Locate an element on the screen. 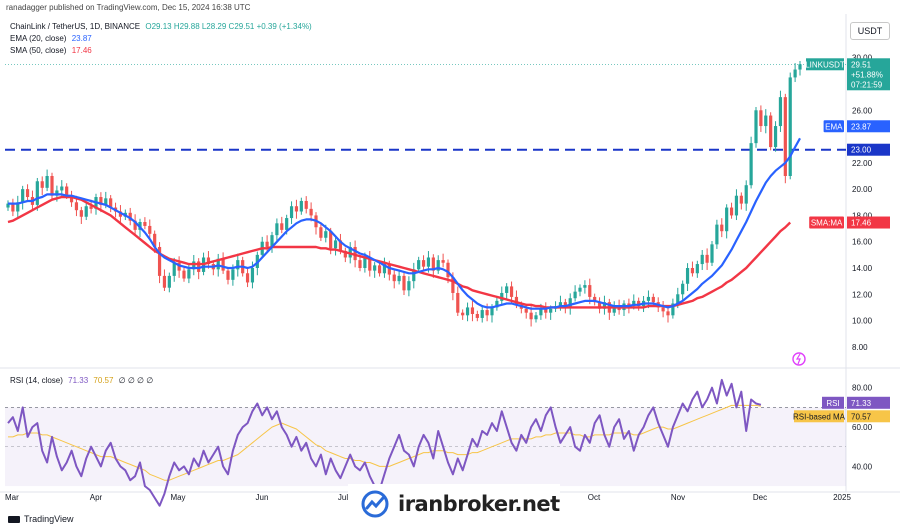 This screenshot has width=900, height=530. rsi-ma-legend-value: 70.57 is located at coordinates (103, 380).